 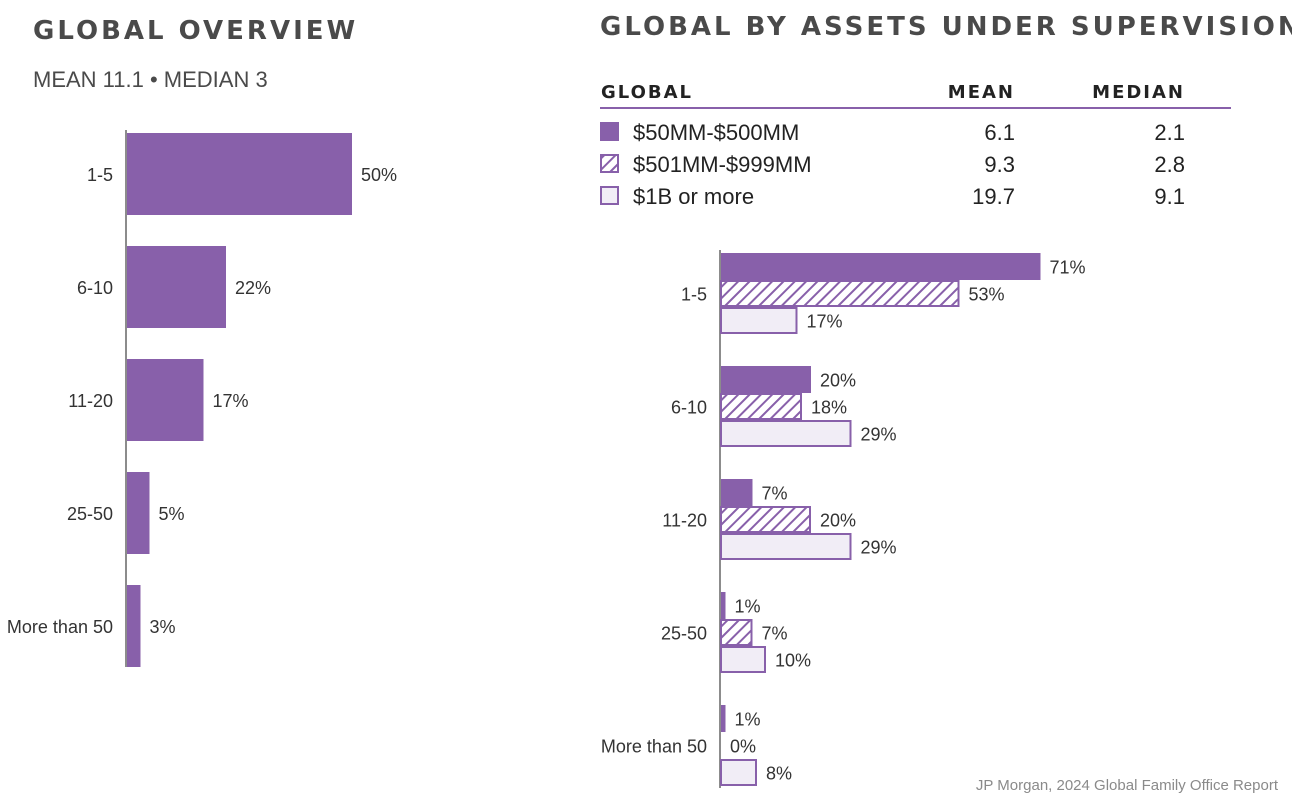 I want to click on table-header-global: GLOBAL, so click(x=647, y=92).